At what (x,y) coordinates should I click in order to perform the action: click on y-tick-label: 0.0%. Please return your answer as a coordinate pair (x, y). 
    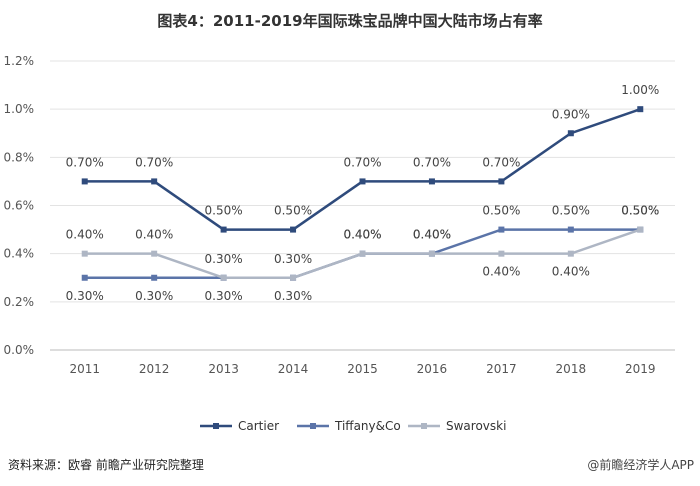
    Looking at the image, I should click on (19, 350).